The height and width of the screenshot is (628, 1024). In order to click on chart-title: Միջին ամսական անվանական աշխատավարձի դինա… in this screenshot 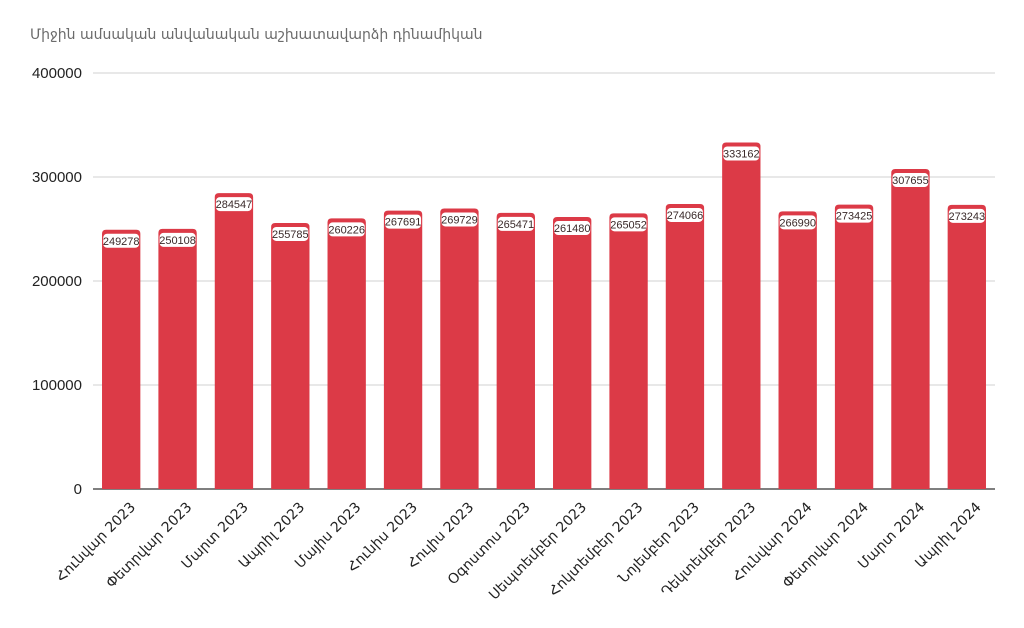, I will do `click(256, 35)`.